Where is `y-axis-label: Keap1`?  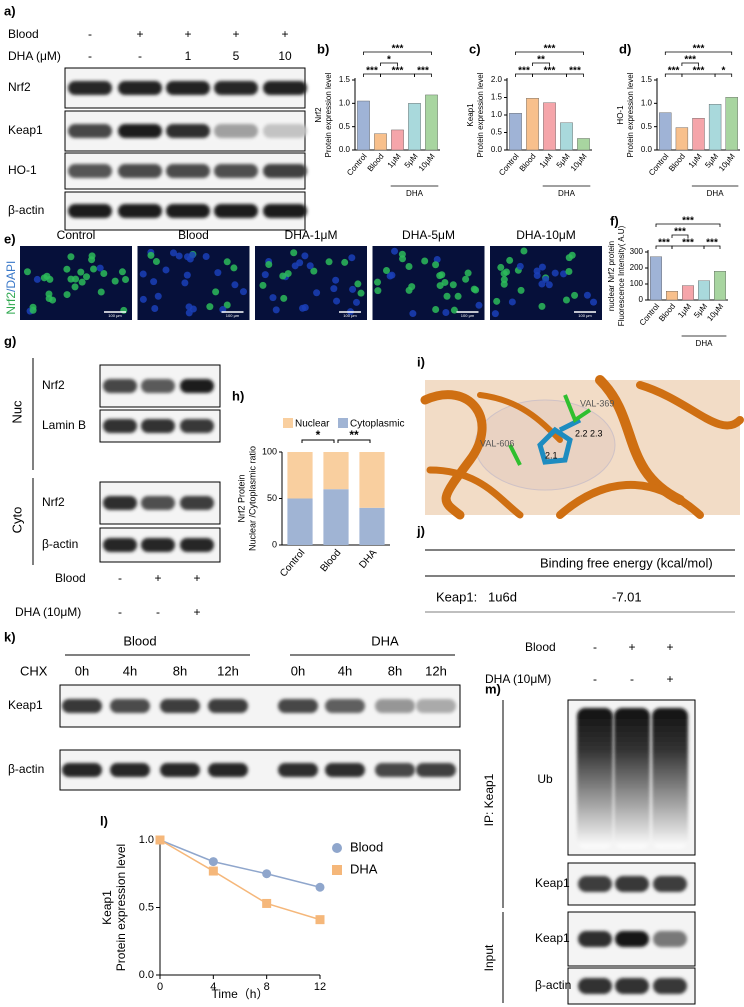
y-axis-label: Keap1 is located at coordinates (107, 907).